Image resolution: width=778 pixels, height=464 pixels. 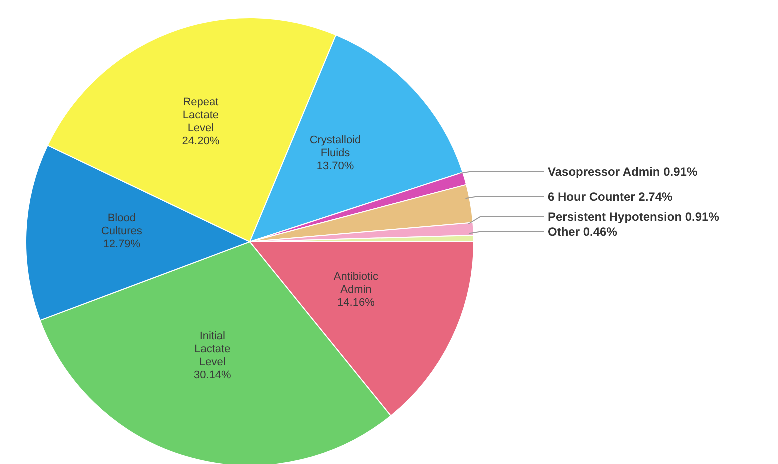 What do you see at coordinates (122, 225) in the screenshot?
I see `slice-label: Blood Cultures` at bounding box center [122, 225].